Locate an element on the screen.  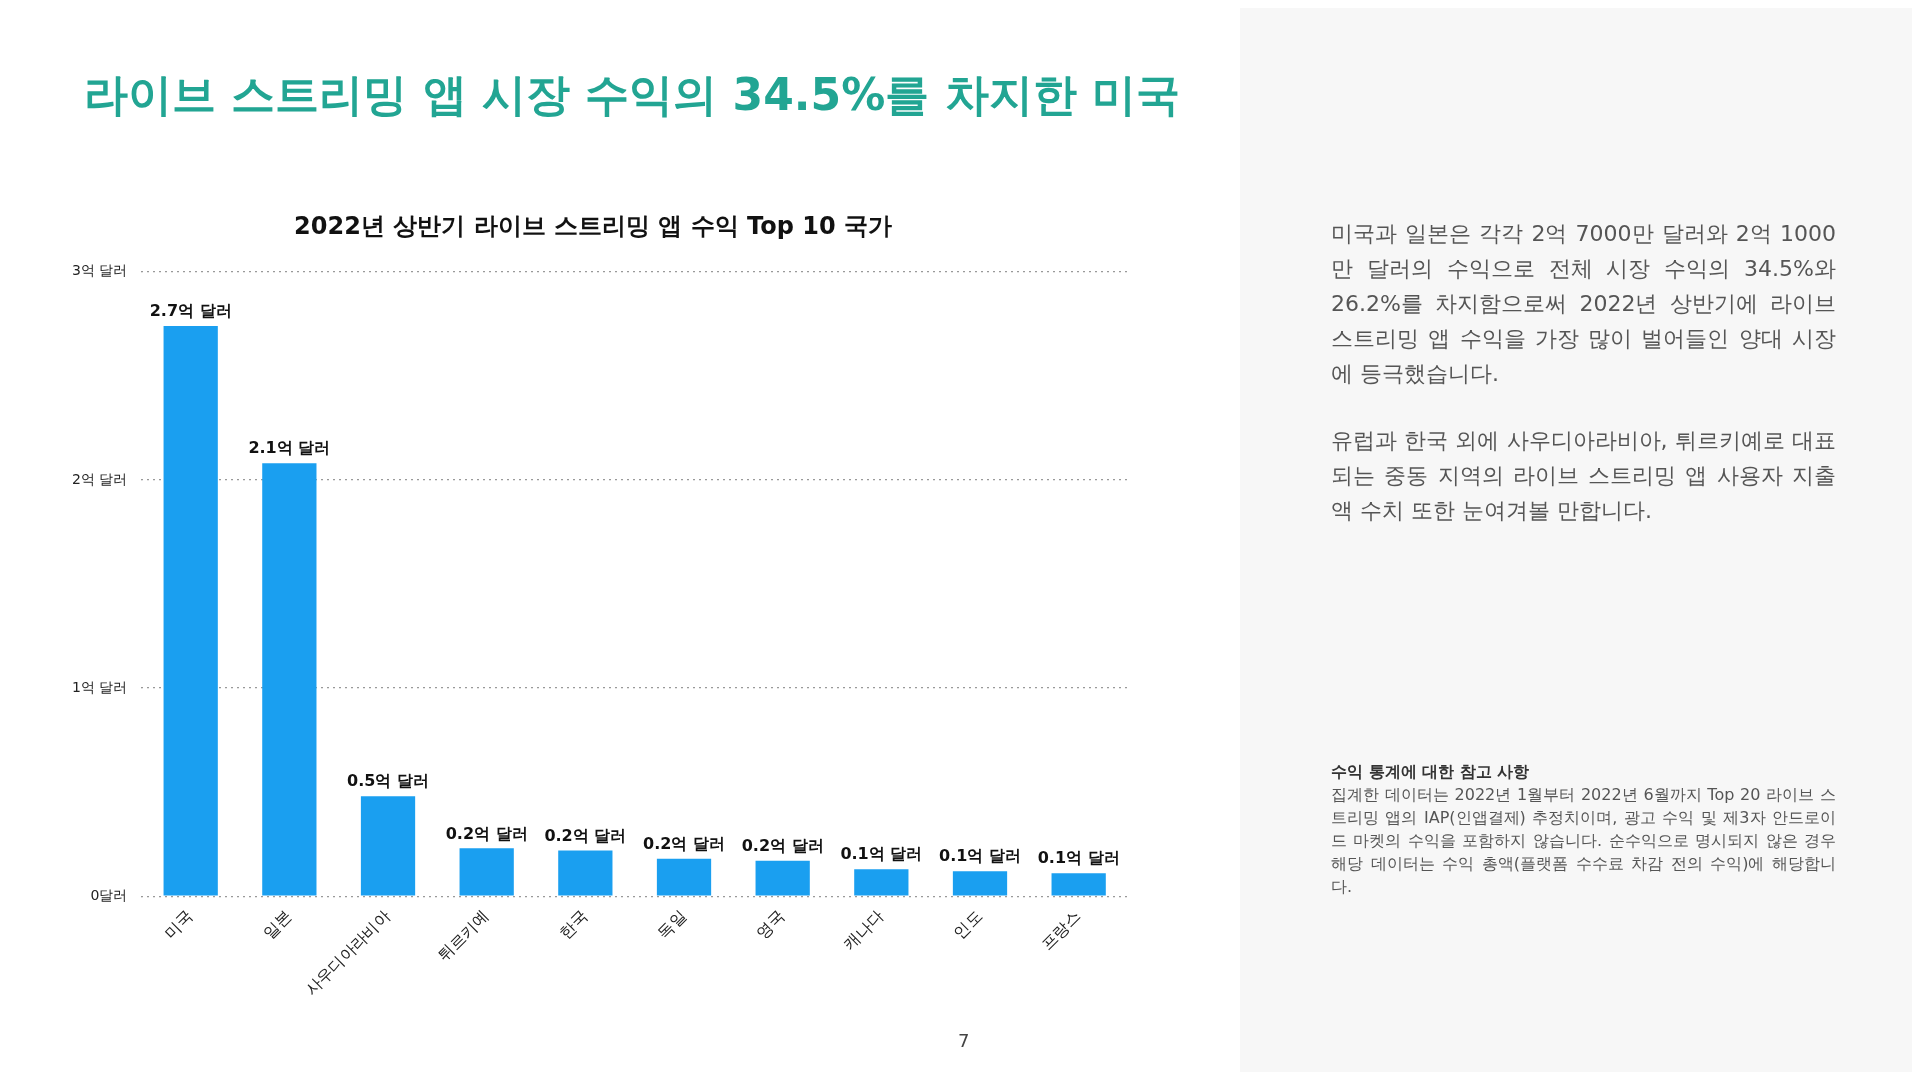
y-tick-label: 3억 달러 is located at coordinates (100, 270).